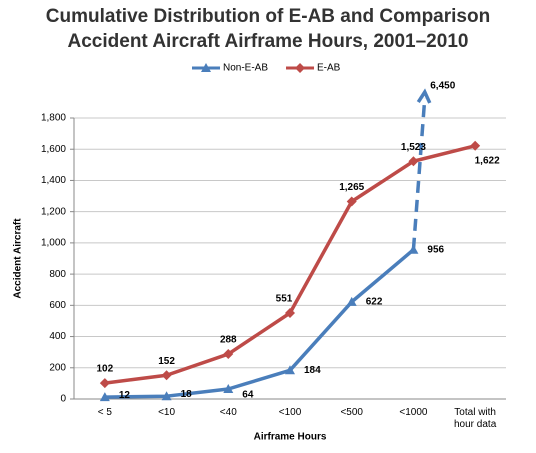 The image size is (536, 453). Describe the element at coordinates (312, 370) in the screenshot. I see `value-label: 184` at that location.